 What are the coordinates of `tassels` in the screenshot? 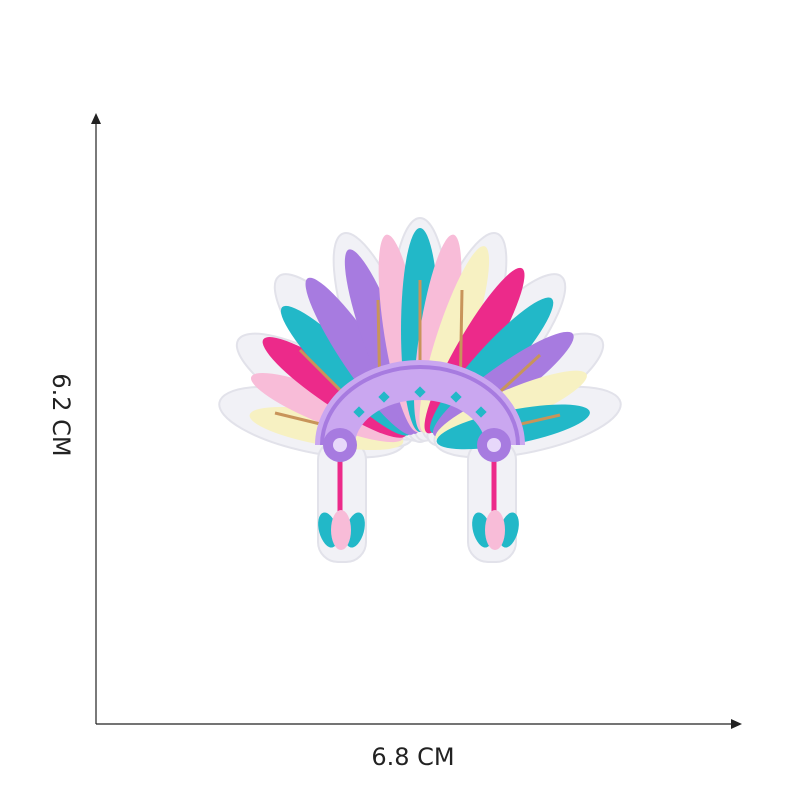 It's located at (418, 489).